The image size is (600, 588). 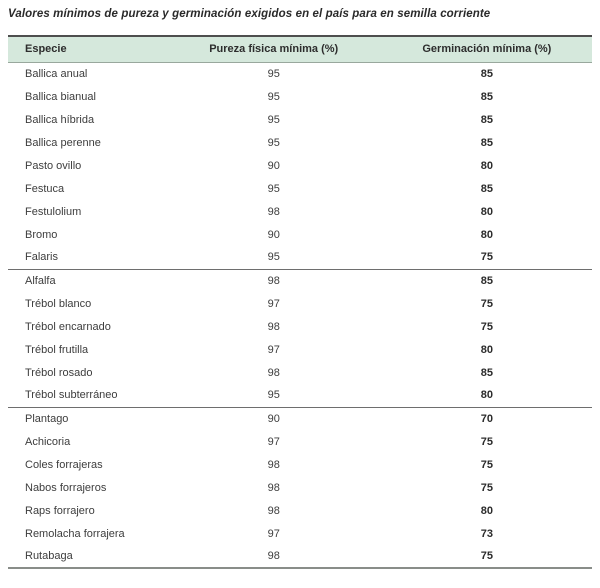 I want to click on cell-especie: Trébol subterráneo, so click(x=71, y=395).